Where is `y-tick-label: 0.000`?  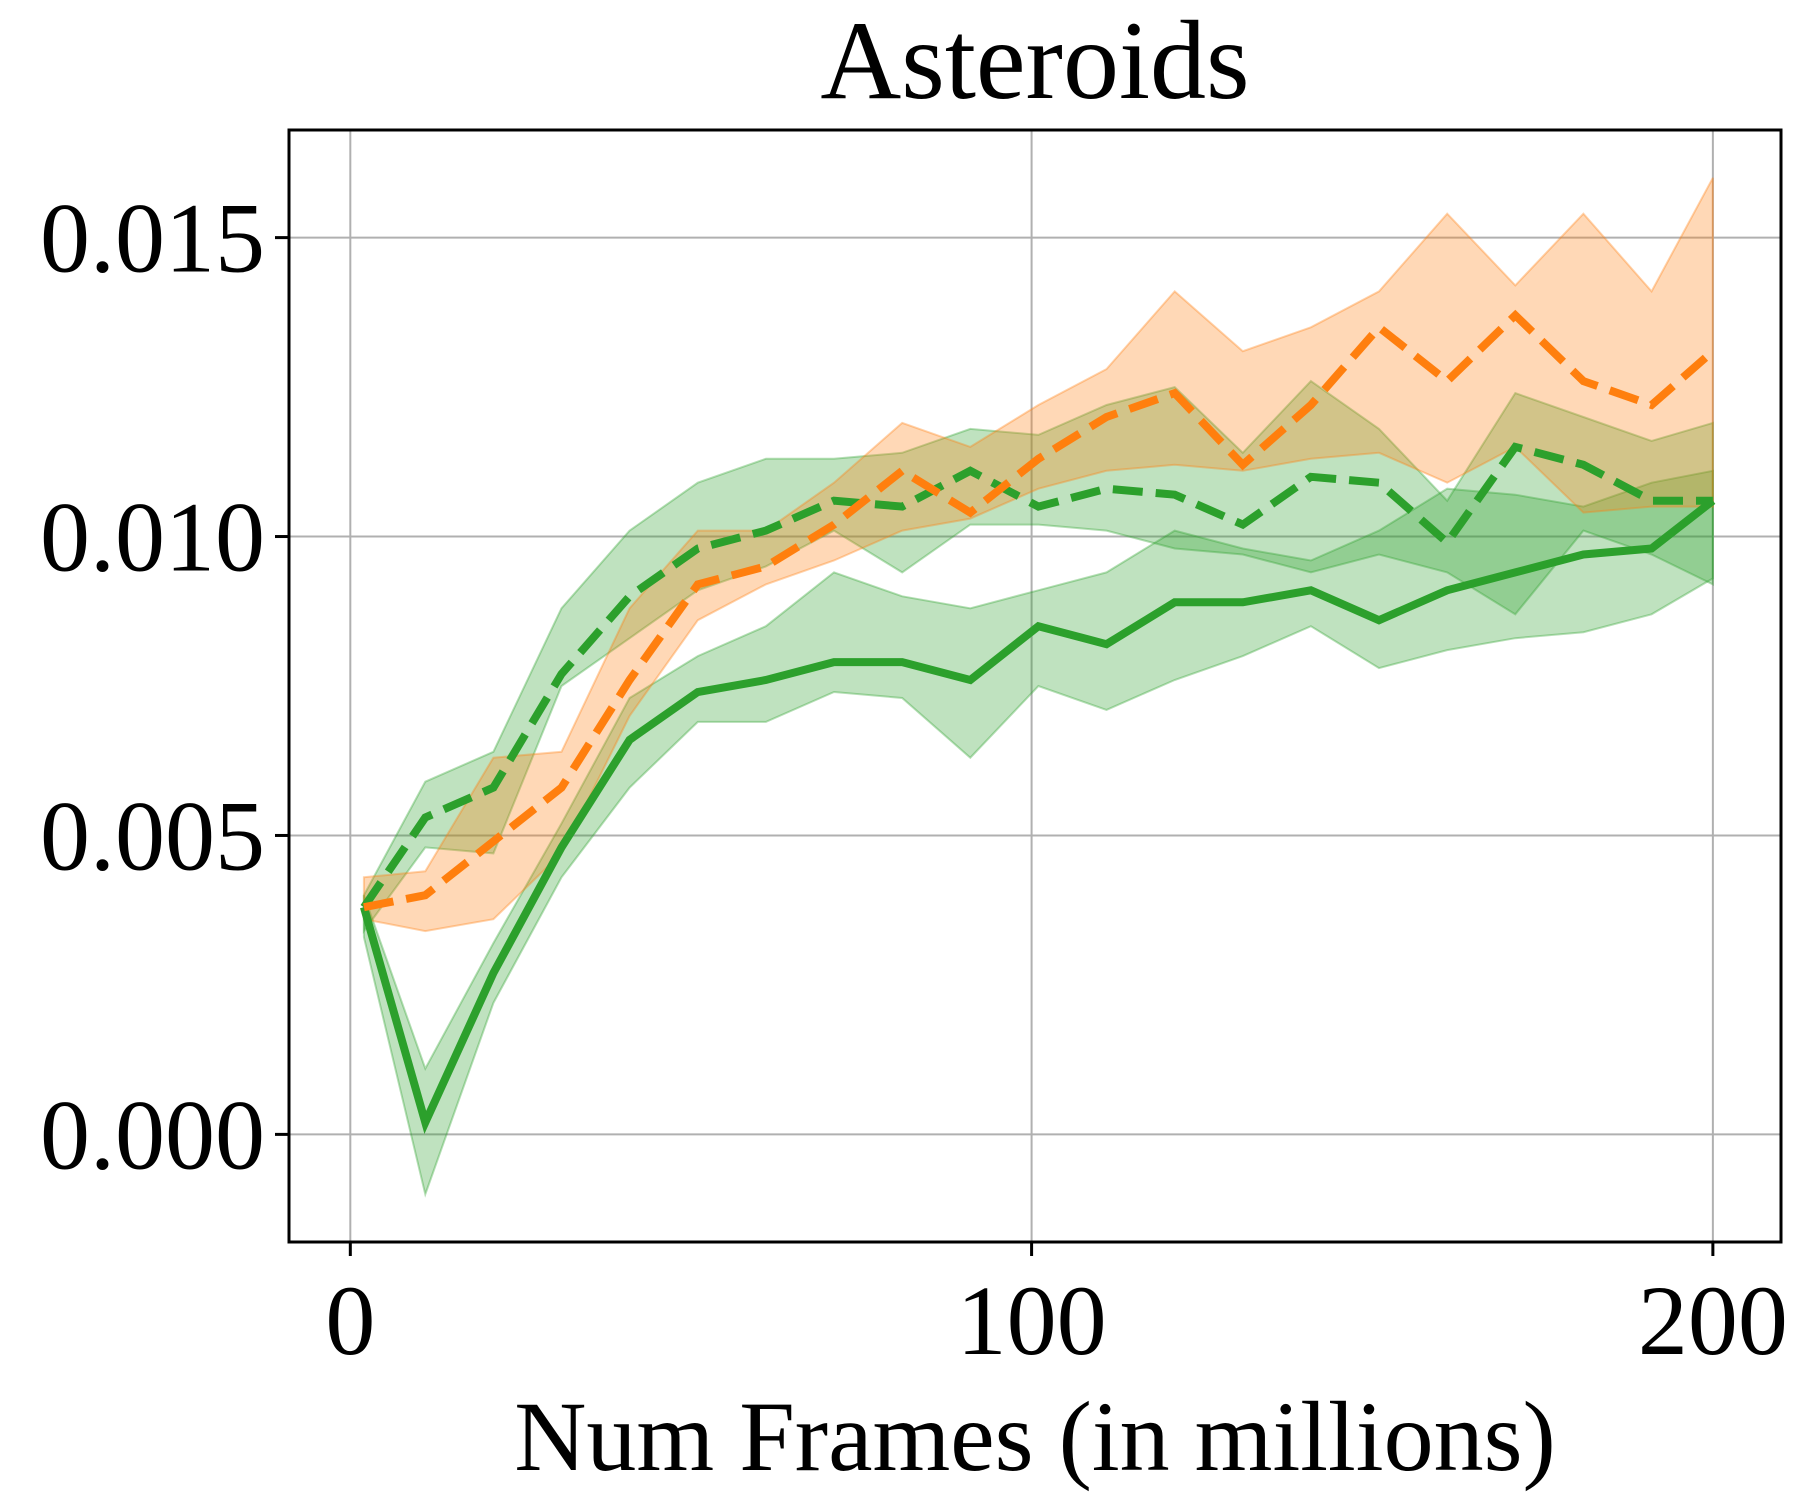
y-tick-label: 0.000 is located at coordinates (152, 1134).